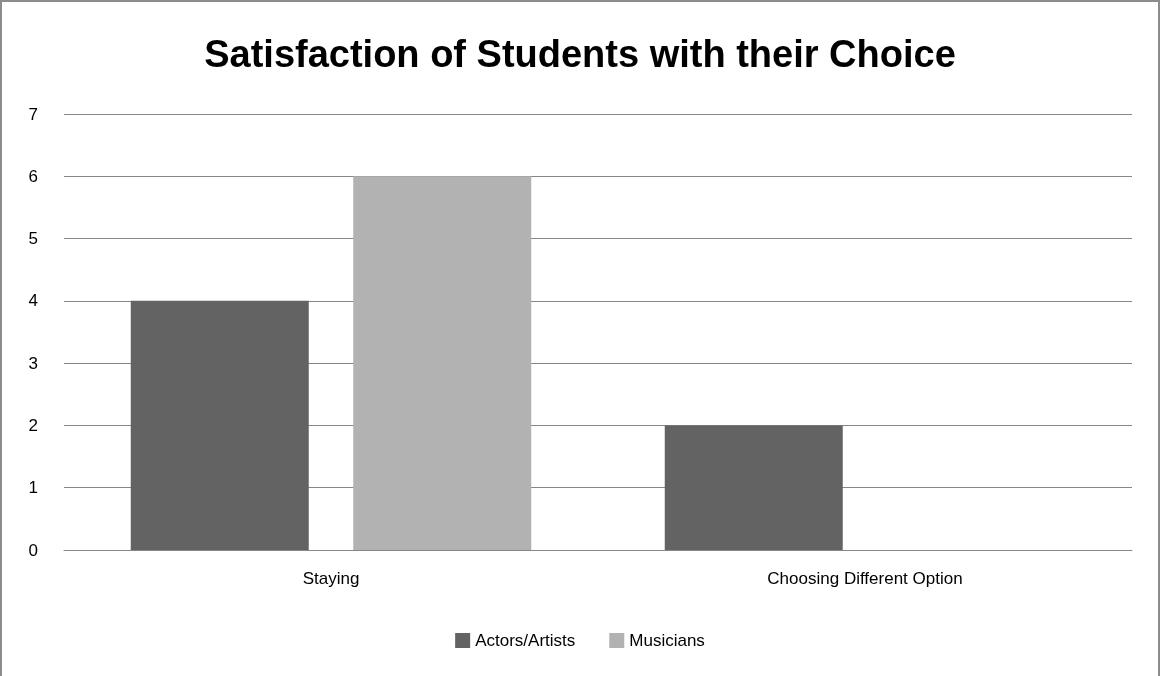  What do you see at coordinates (33, 550) in the screenshot?
I see `y-tick-label: 0` at bounding box center [33, 550].